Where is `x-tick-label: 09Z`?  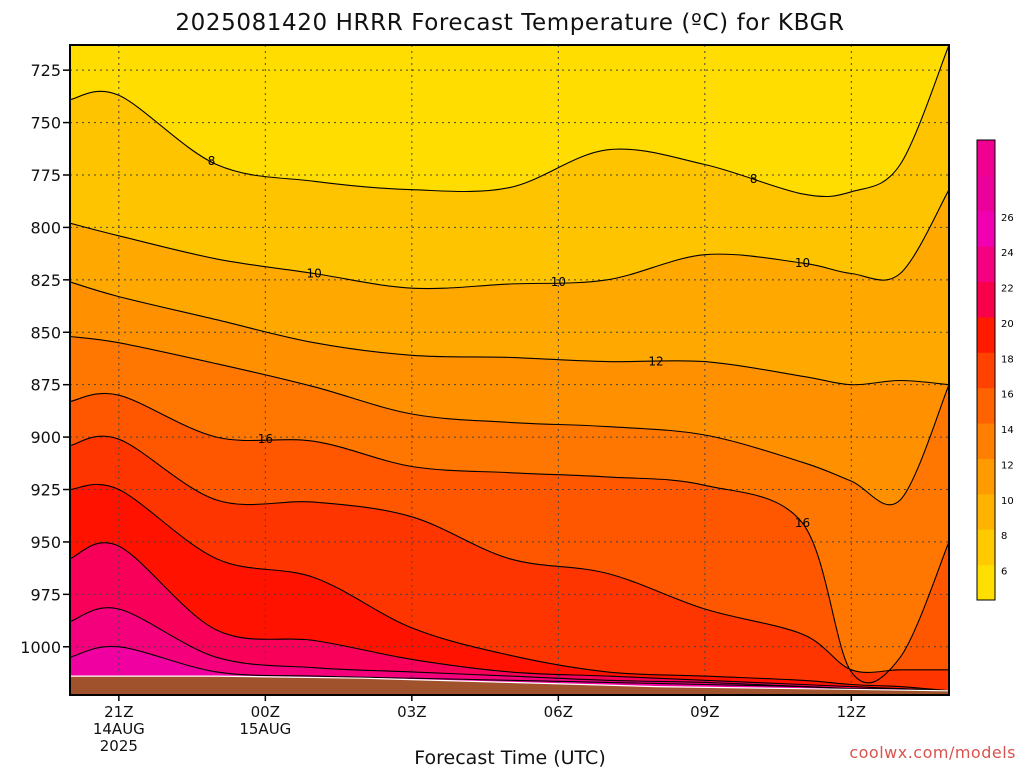
x-tick-label: 09Z is located at coordinates (704, 712).